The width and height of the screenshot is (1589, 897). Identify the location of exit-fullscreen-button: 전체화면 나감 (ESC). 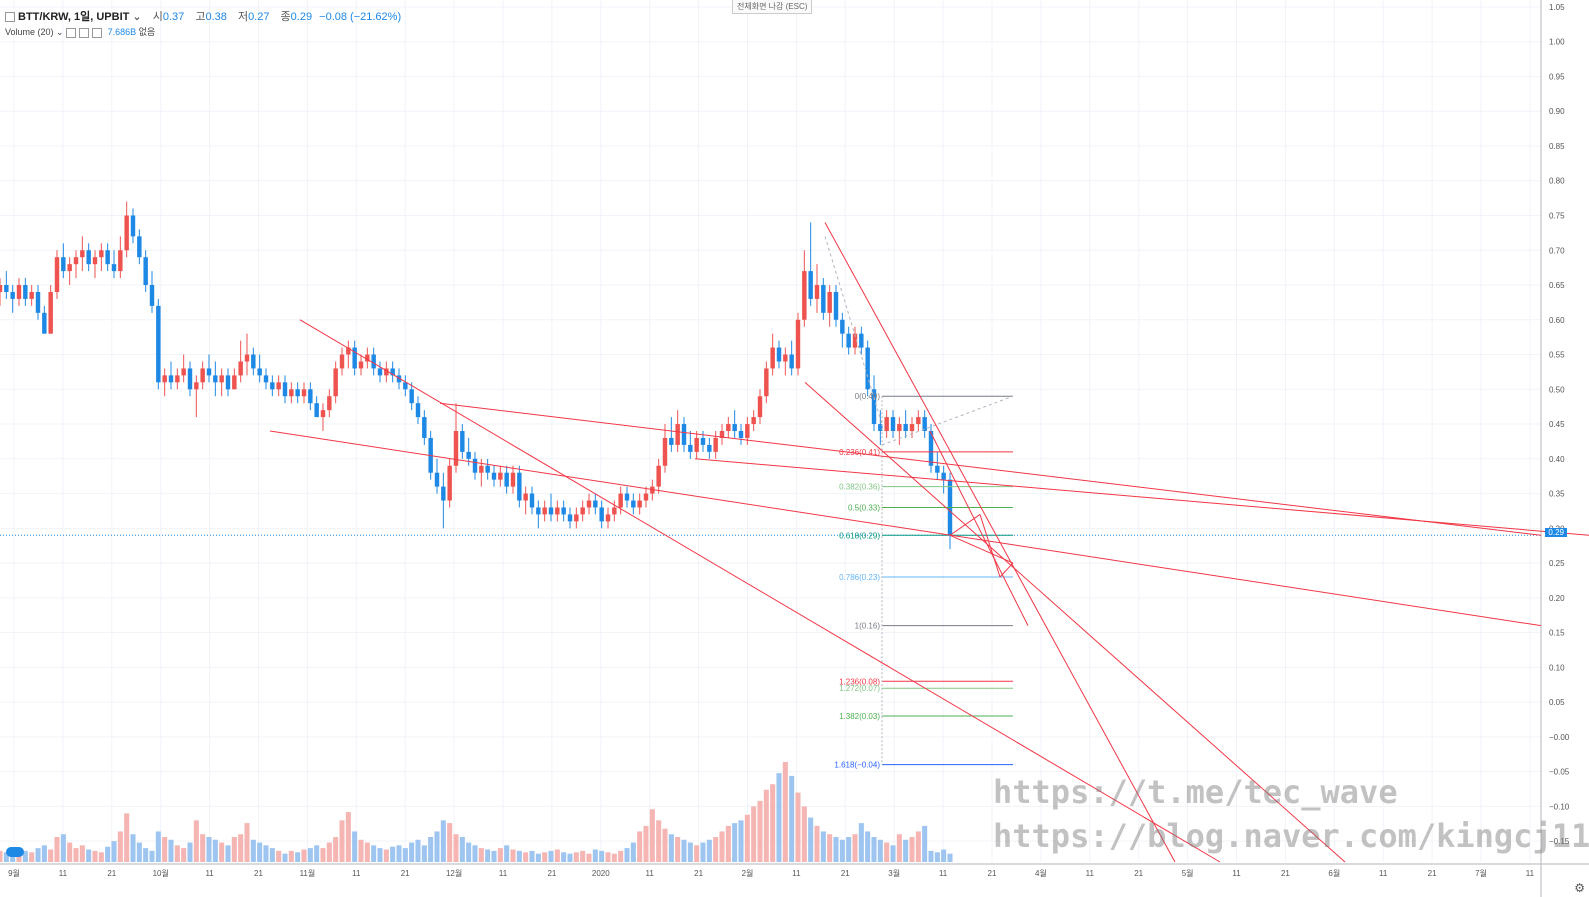
(772, 7).